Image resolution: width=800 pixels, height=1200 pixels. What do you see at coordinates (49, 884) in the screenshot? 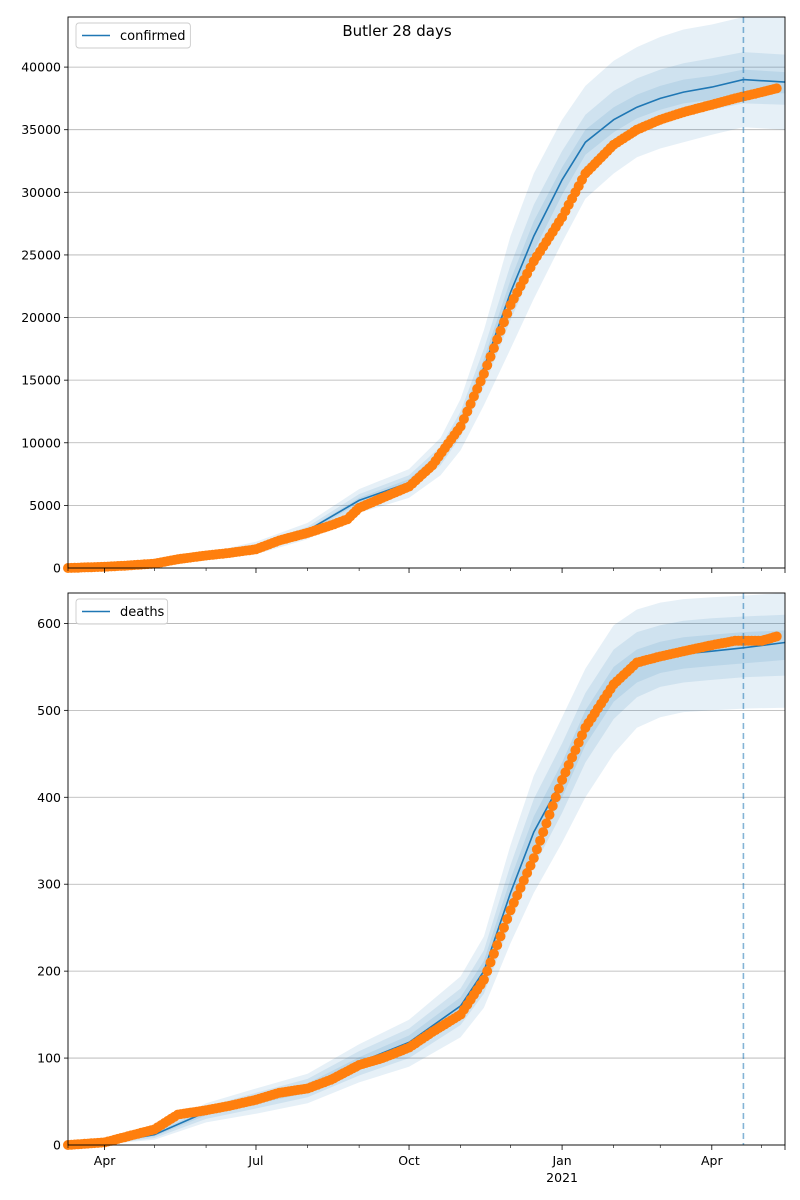
I see `y-tick-label: 300` at bounding box center [49, 884].